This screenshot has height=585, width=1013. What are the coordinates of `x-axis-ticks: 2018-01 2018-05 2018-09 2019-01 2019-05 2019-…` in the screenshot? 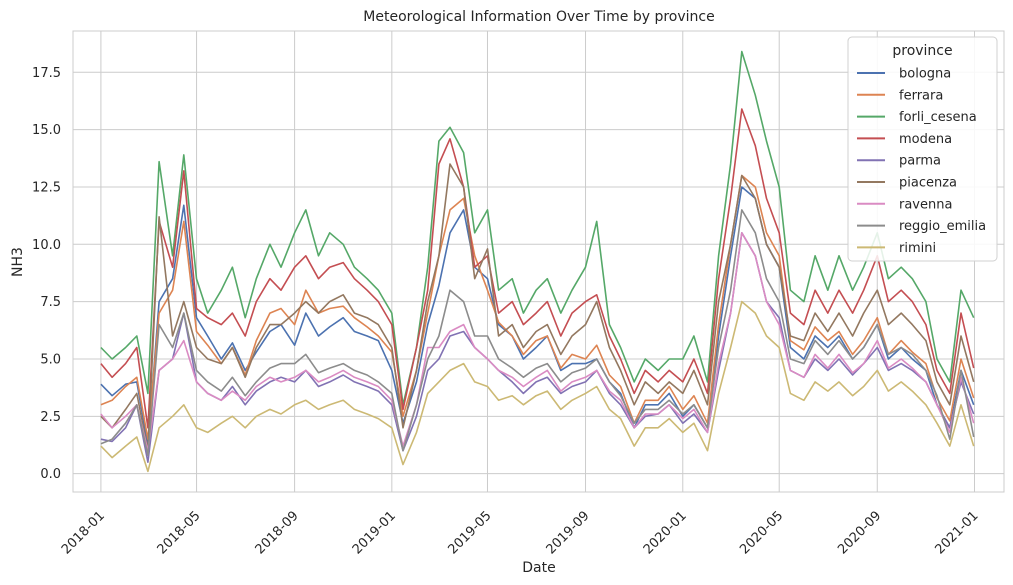 It's located at (520, 532).